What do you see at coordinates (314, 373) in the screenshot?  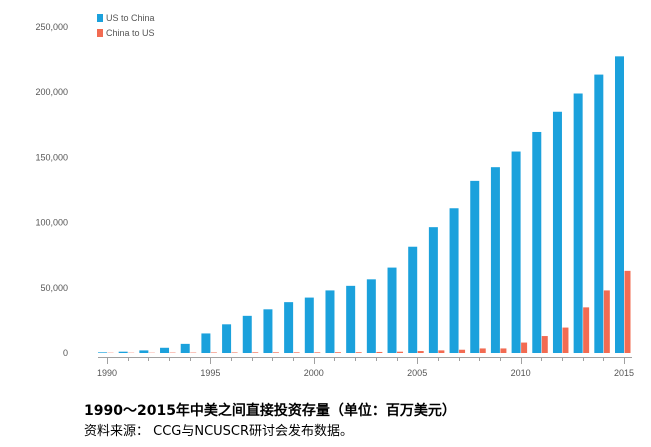 I see `x-tick-label: 2000` at bounding box center [314, 373].